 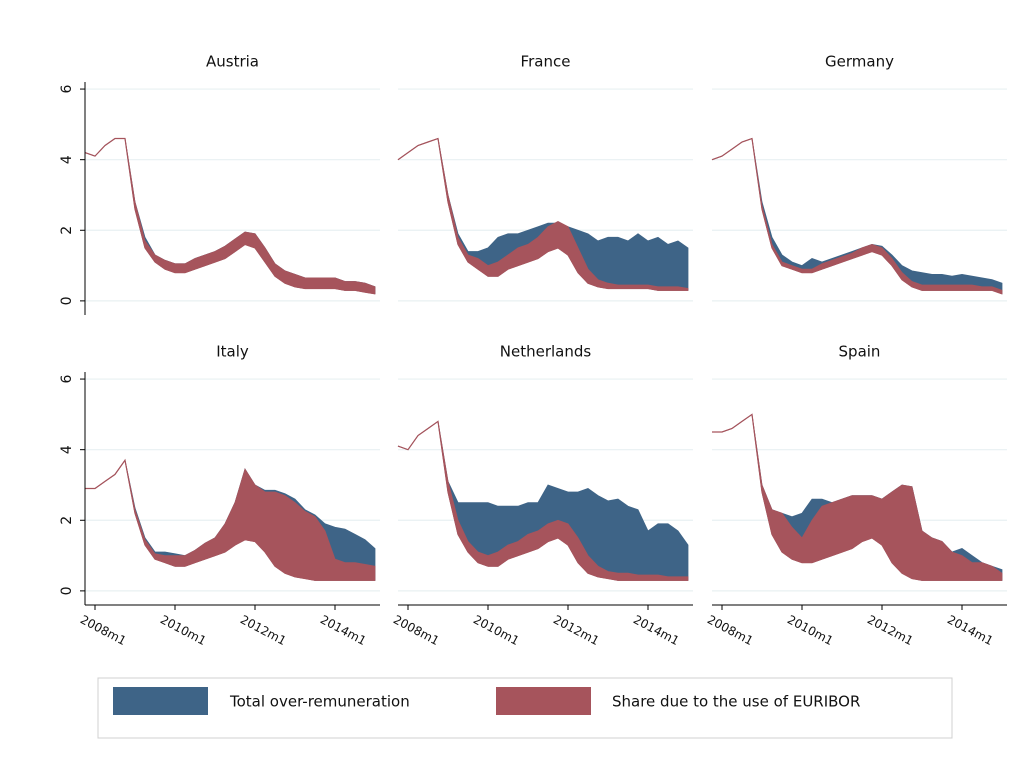 I want to click on panel-title: Netherlands, so click(x=546, y=352).